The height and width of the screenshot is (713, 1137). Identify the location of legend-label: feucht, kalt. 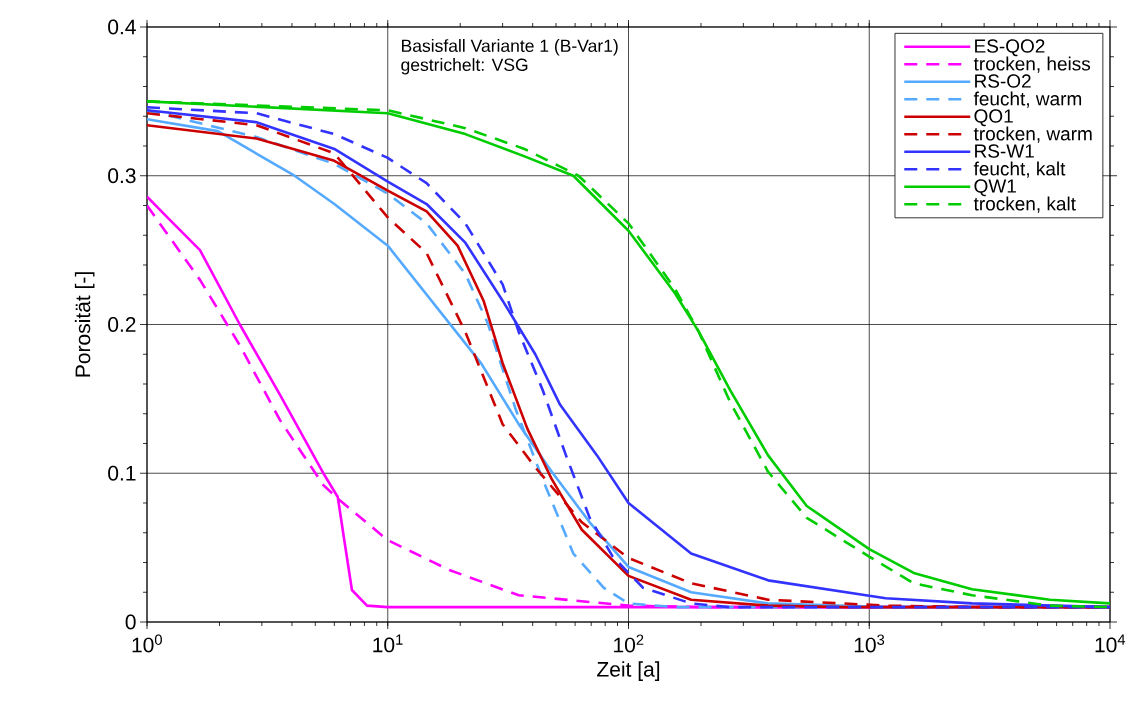
(1019, 169).